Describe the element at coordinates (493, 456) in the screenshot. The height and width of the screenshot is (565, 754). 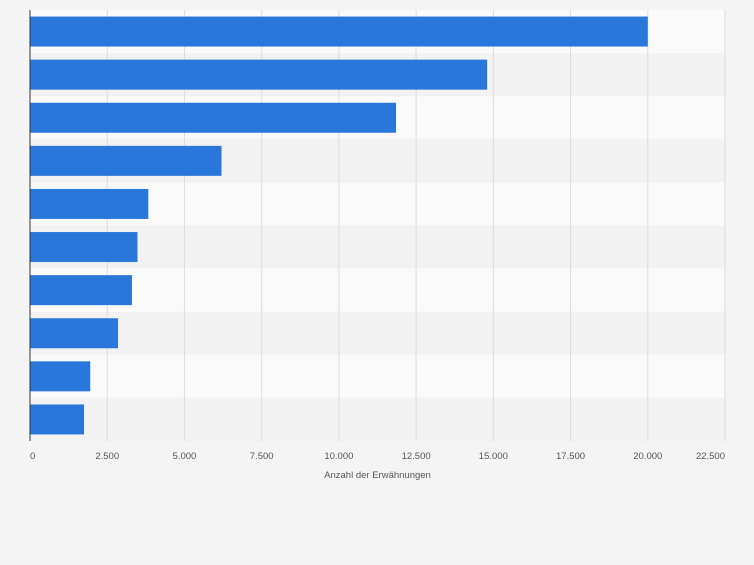
I see `x-tick-label: 15.000` at that location.